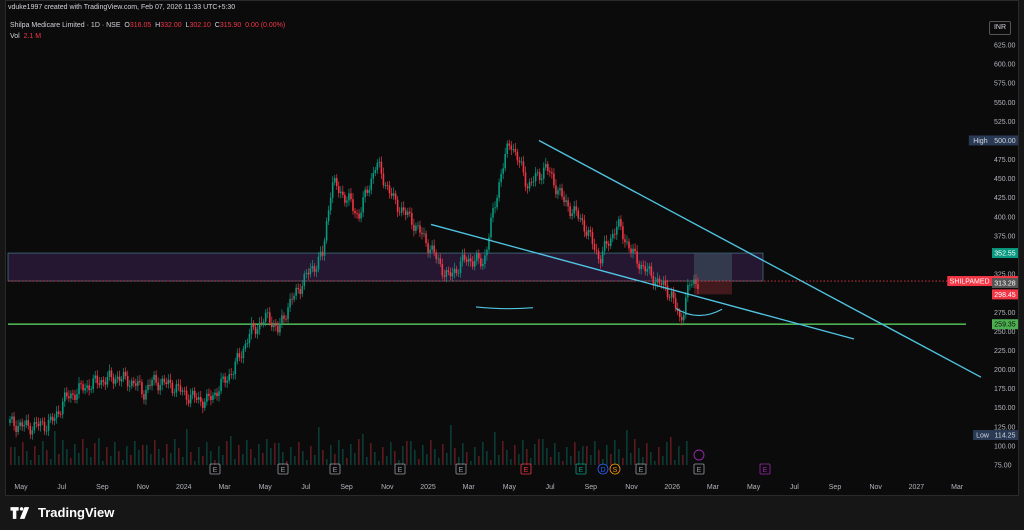 The width and height of the screenshot is (1024, 530). Describe the element at coordinates (1005, 294) in the screenshot. I see `price-tag-value-bg` at that location.